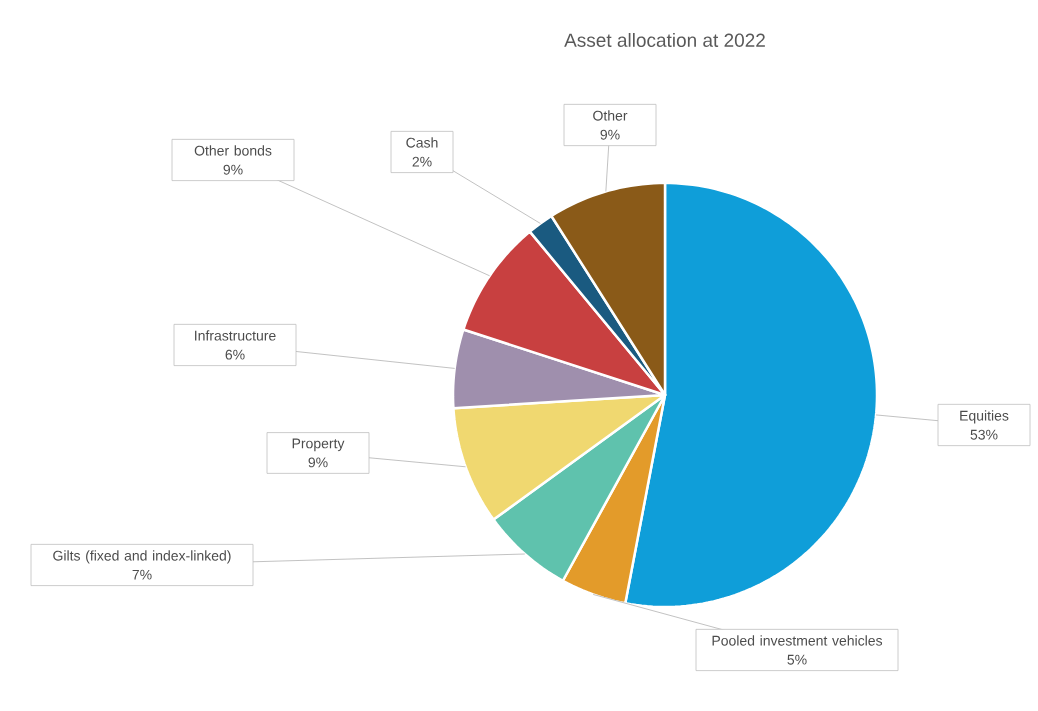 This screenshot has height=711, width=1038. I want to click on data-label: 53%, so click(984, 434).